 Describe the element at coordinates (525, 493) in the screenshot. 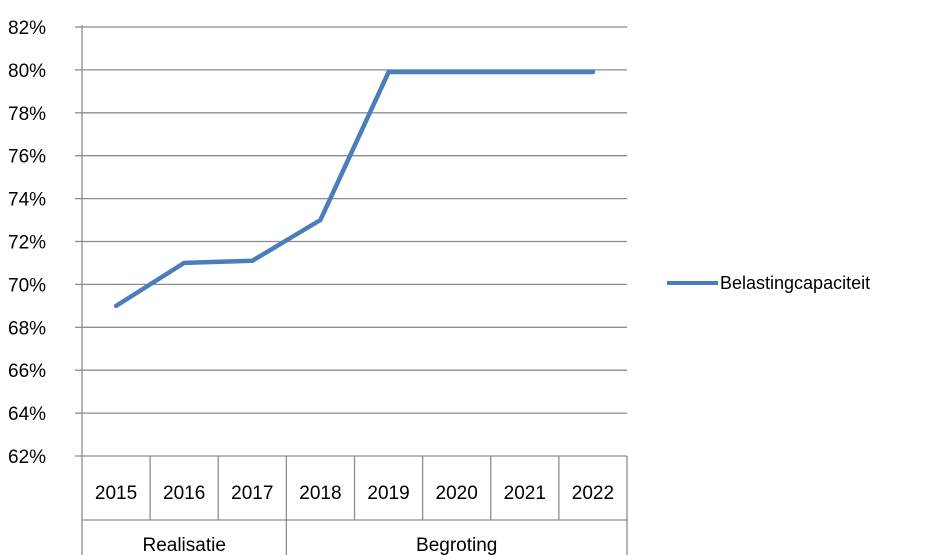

I see `x-category-label: 2021` at that location.